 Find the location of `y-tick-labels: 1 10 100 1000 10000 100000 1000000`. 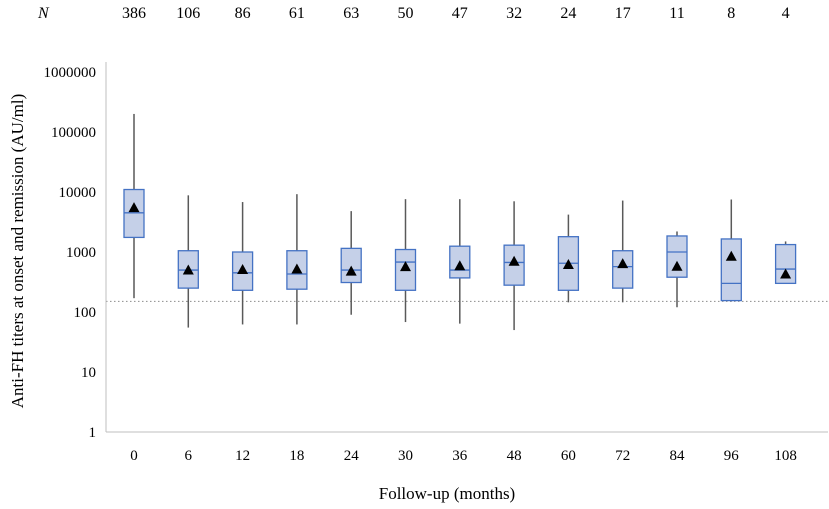

y-tick-labels: 1 10 100 1000 10000 100000 1000000 is located at coordinates (70, 253).